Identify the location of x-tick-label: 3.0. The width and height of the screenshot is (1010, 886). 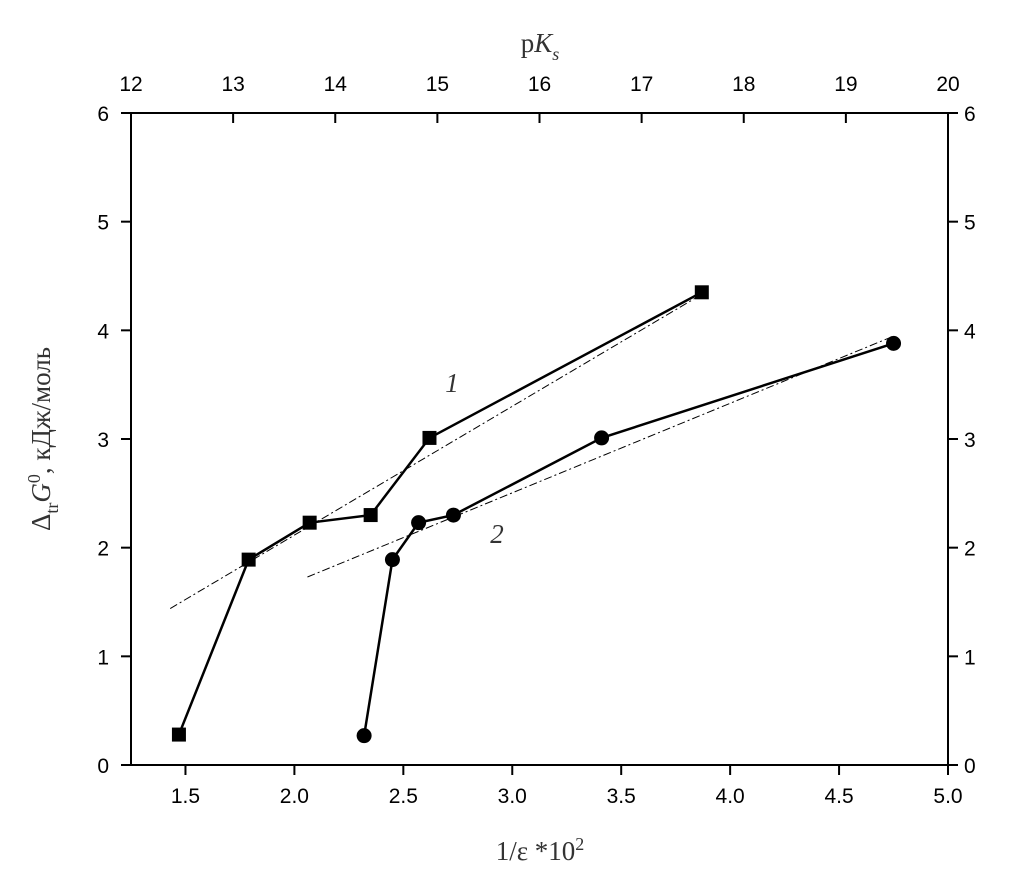
(512, 796).